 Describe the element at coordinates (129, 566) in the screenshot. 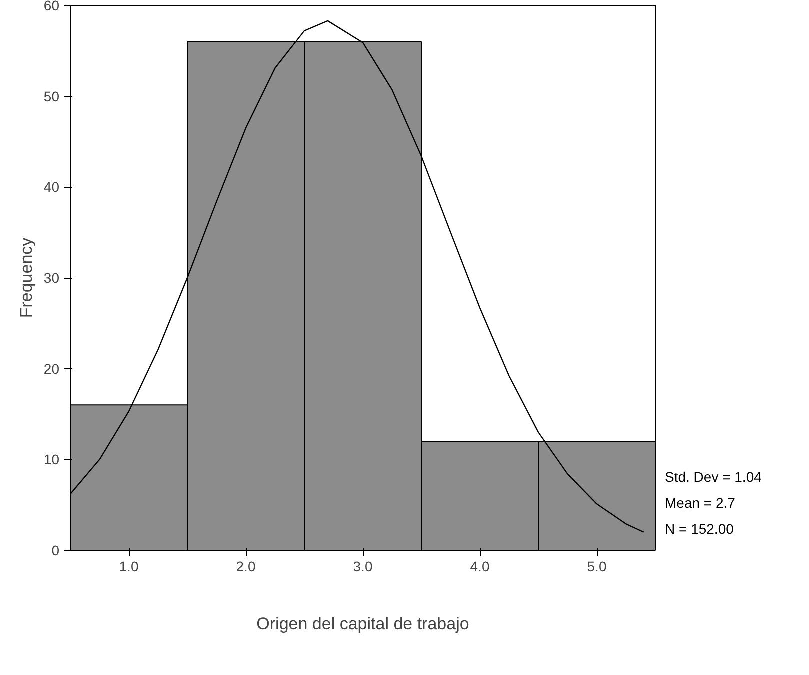

I see `x-tick-label: 1.0` at that location.